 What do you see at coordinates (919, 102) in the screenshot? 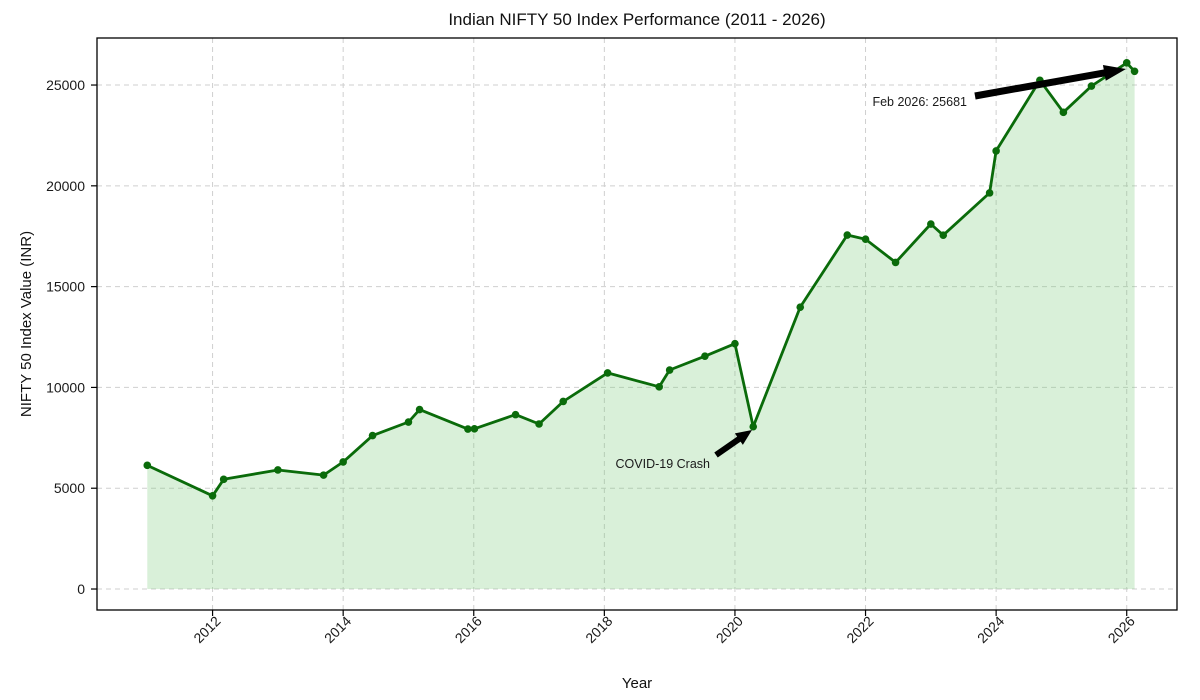
I see `annotation-feb-2026: Feb 2026: 25681` at bounding box center [919, 102].